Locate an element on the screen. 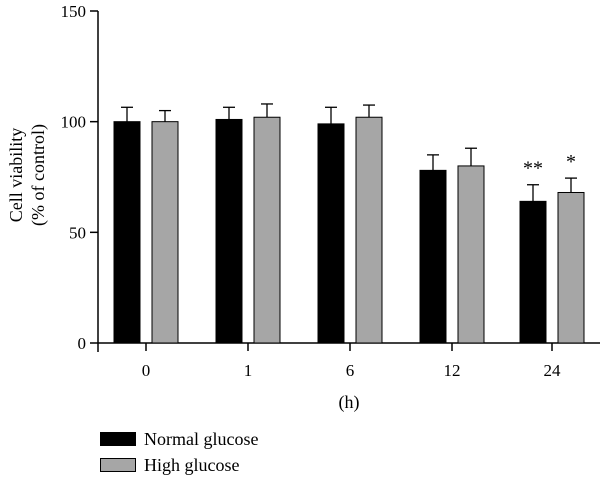 The width and height of the screenshot is (600, 478). legend-label-high-glucose: High glucose is located at coordinates (192, 464).